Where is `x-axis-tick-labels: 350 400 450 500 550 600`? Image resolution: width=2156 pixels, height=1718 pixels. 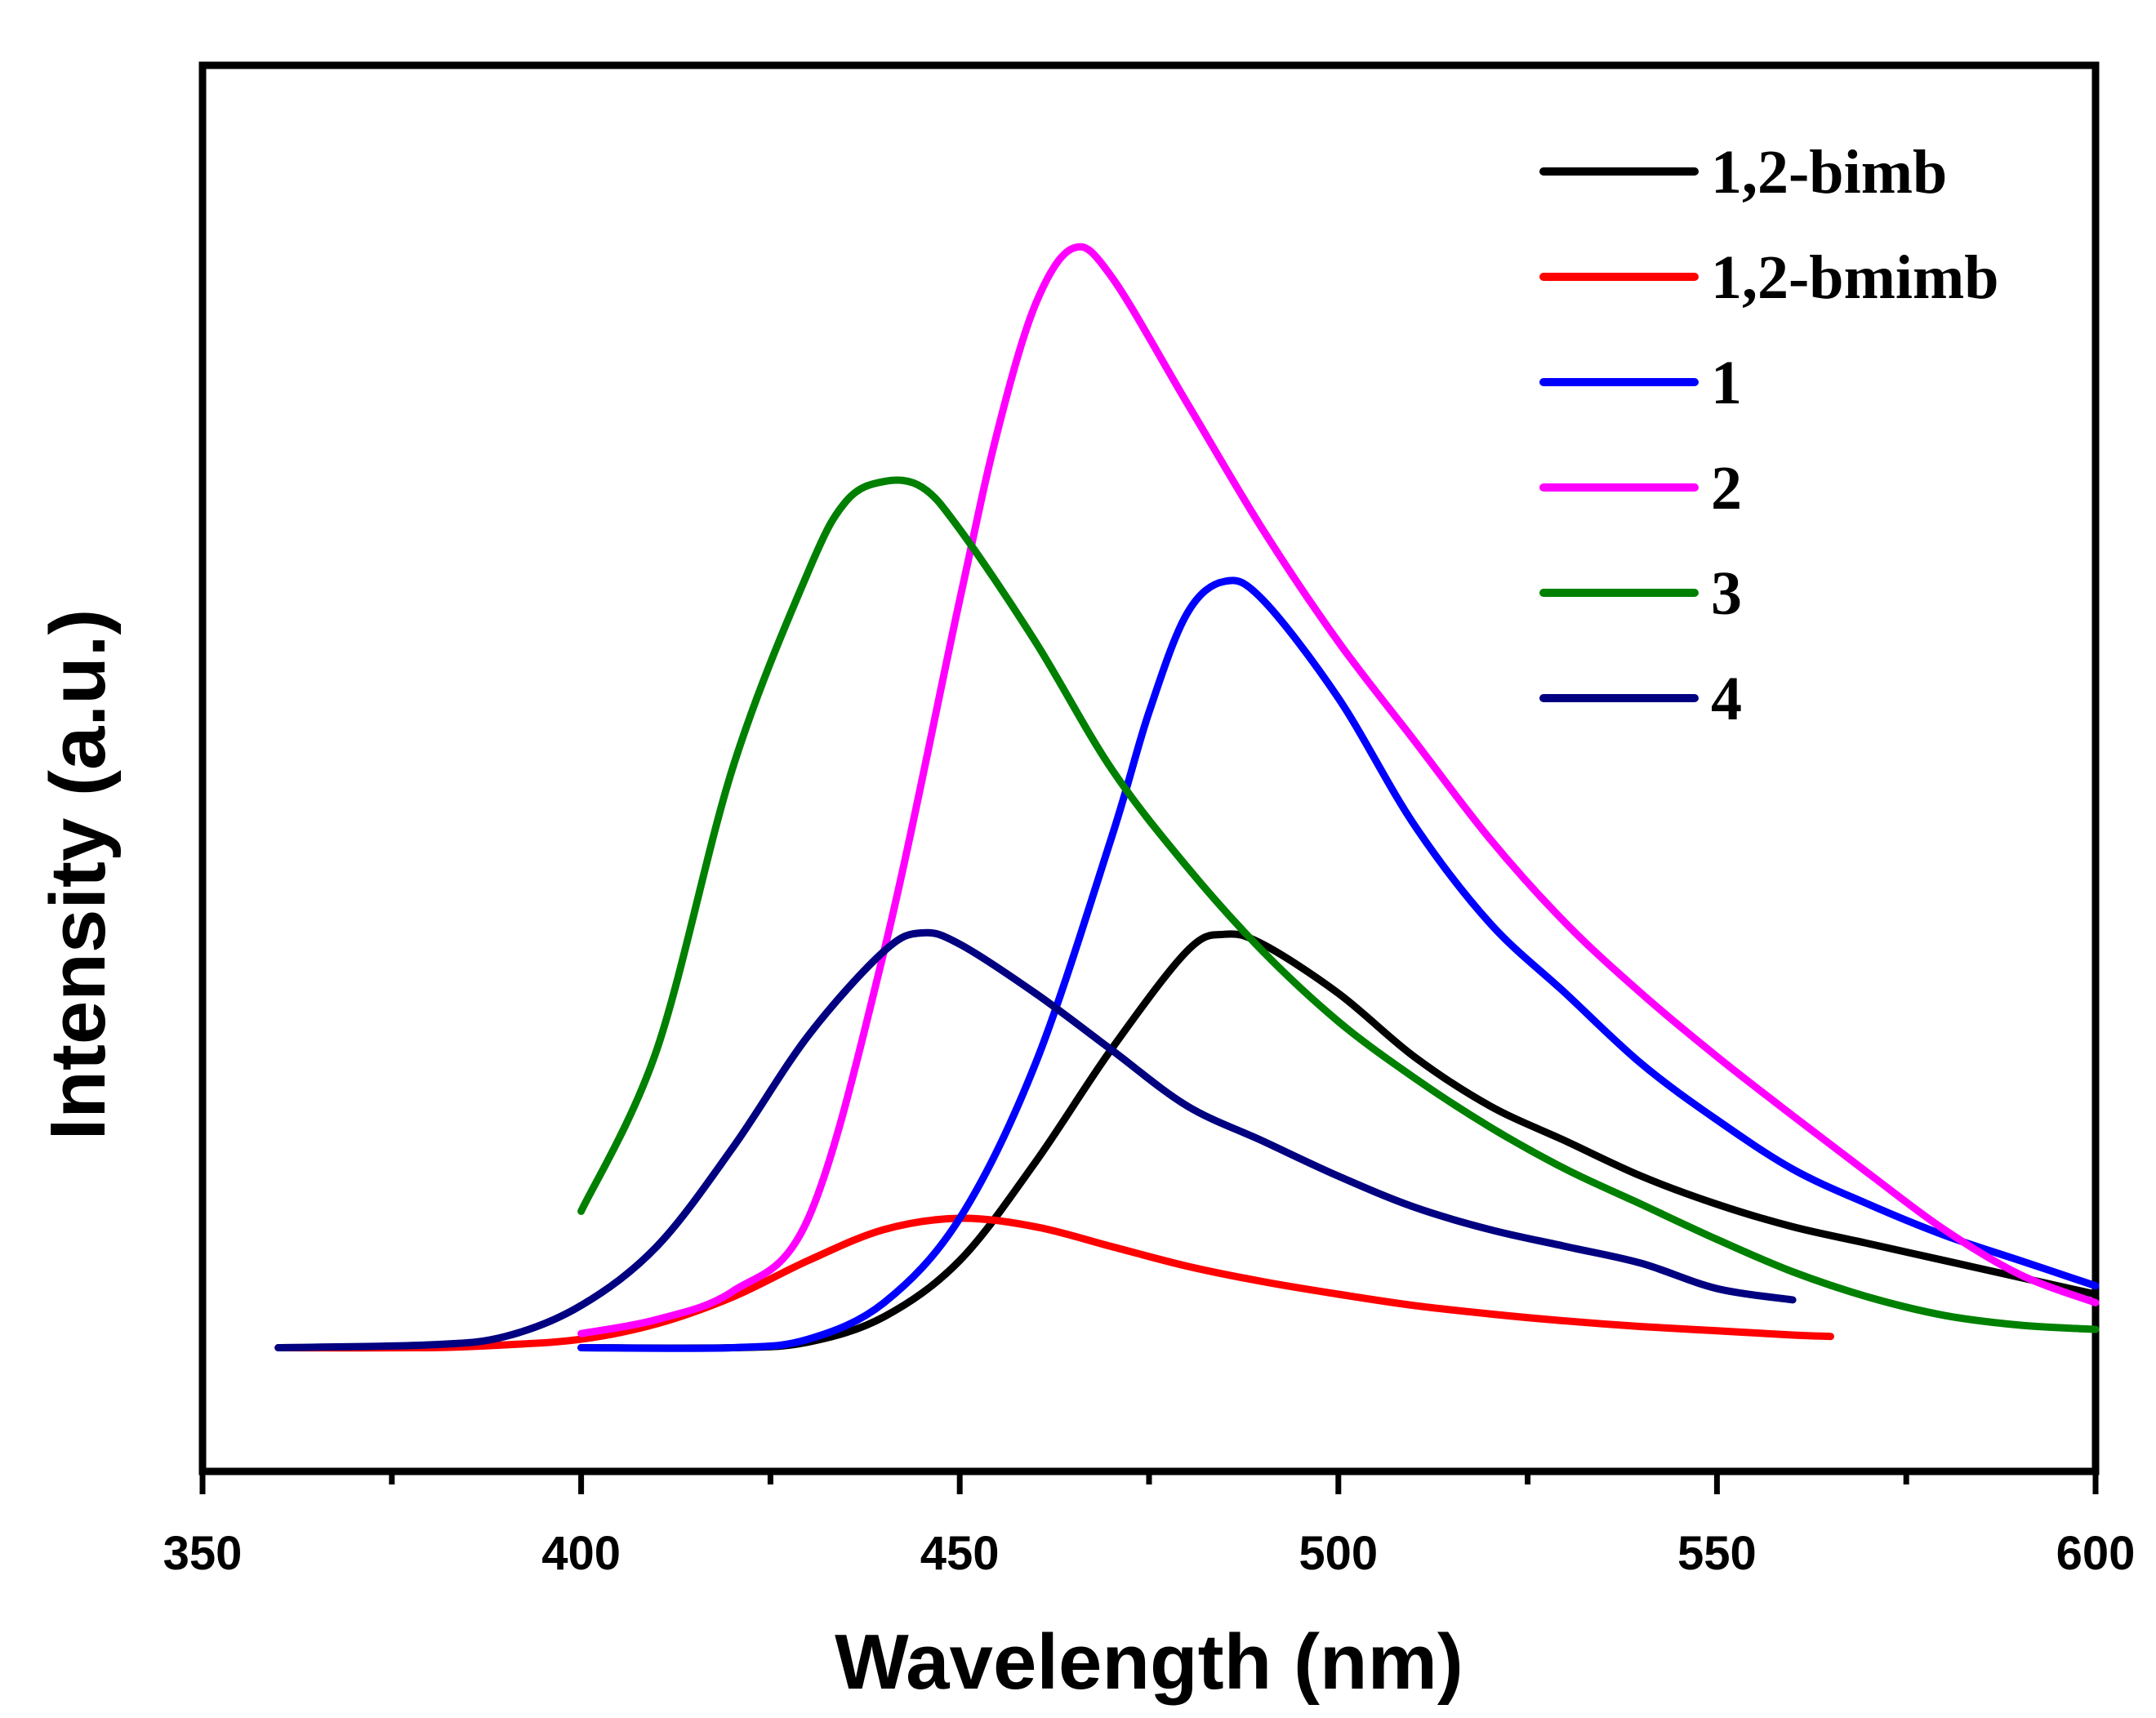 x-axis-tick-labels: 350 400 450 500 550 600 is located at coordinates (1149, 1553).